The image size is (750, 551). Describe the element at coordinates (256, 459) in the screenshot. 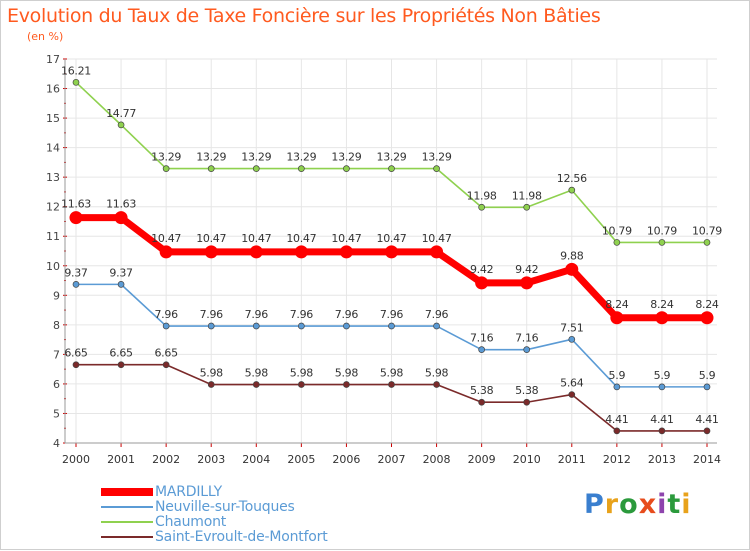

I see `x-tick-label: 2004` at that location.